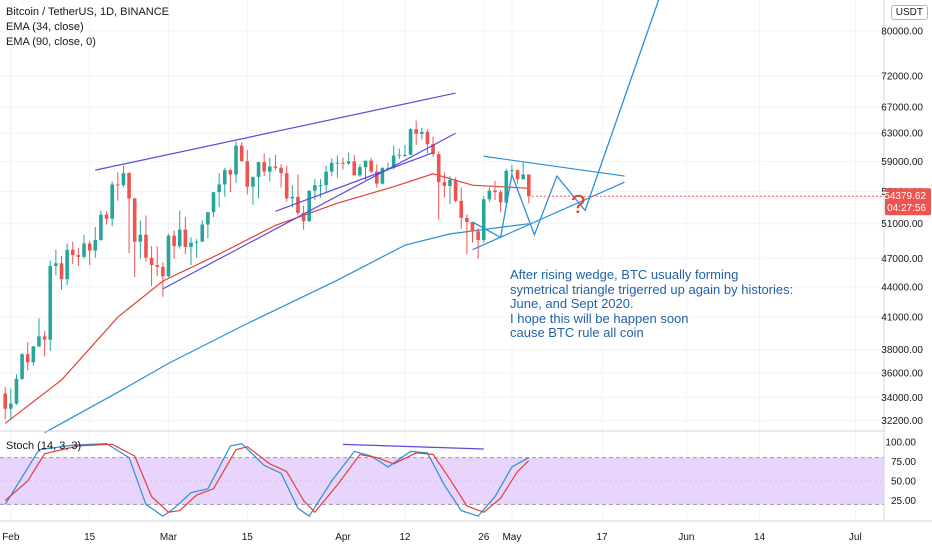 The height and width of the screenshot is (550, 932). What do you see at coordinates (900, 443) in the screenshot?
I see `stoch-tick-label: 100.00` at bounding box center [900, 443].